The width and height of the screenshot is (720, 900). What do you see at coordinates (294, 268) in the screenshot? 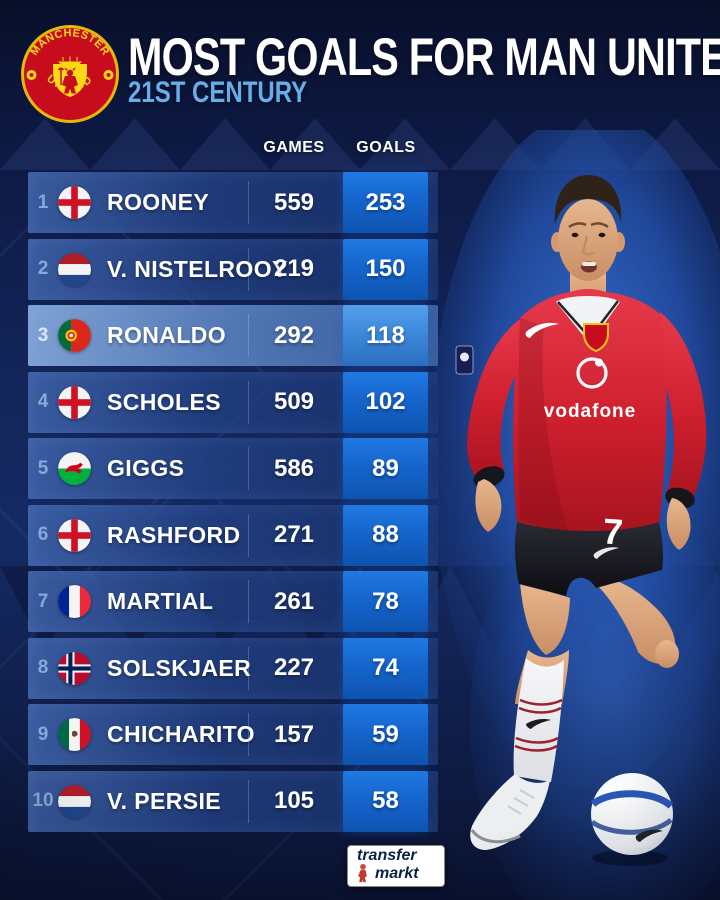
I see `games-value: 219` at bounding box center [294, 268].